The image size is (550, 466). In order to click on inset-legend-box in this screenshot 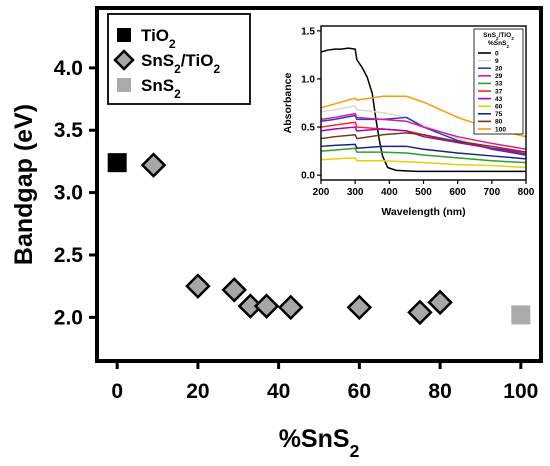, I will do `click(498, 81)`.